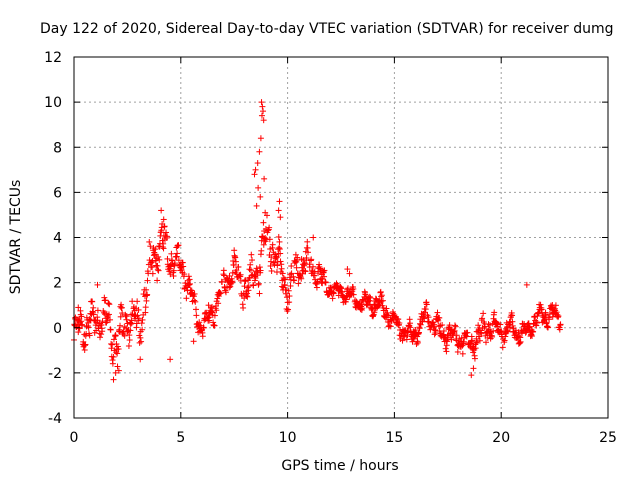 The image size is (640, 480). I want to click on y-tick-label: 4, so click(57, 239).